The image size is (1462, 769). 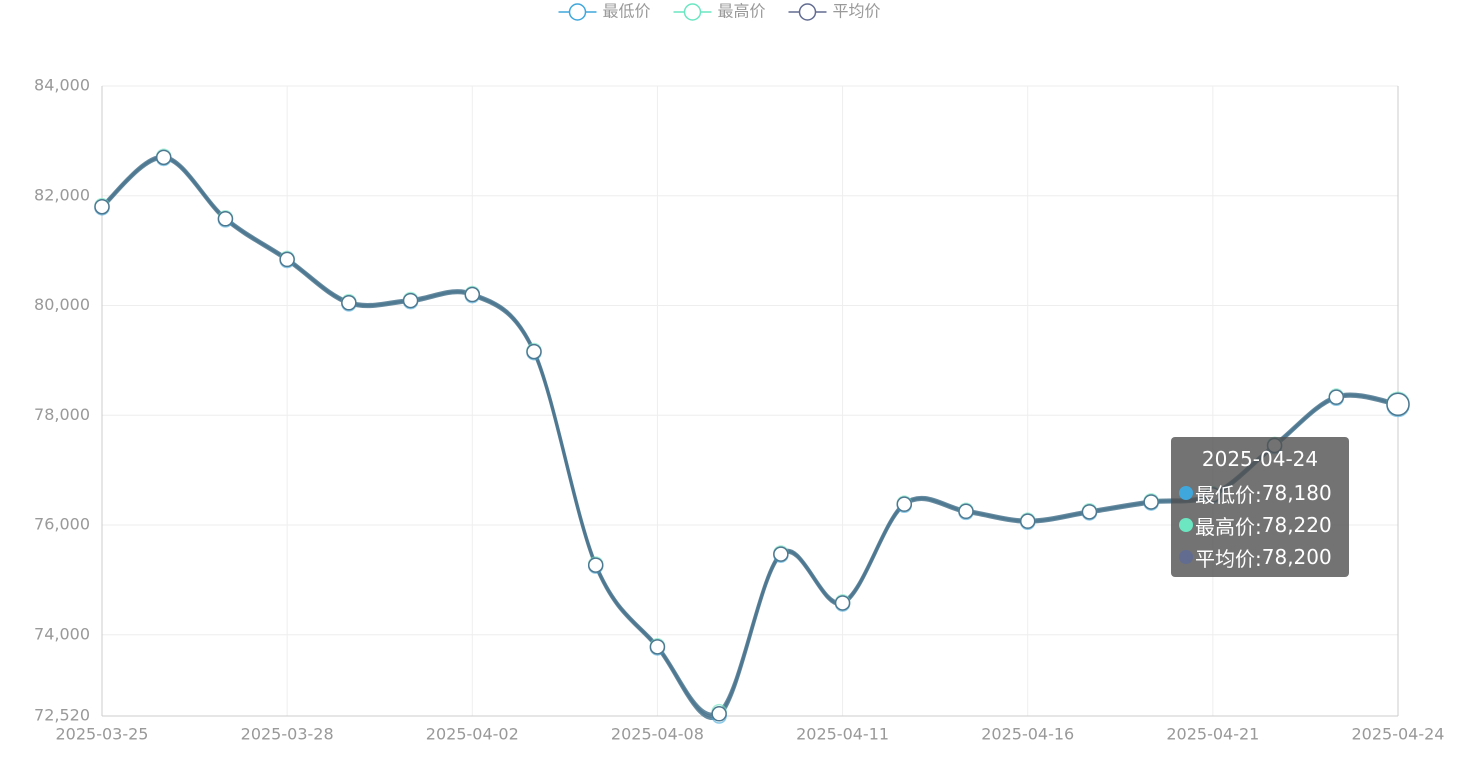 What do you see at coordinates (102, 734) in the screenshot?
I see `x-tick-label: 2025-03-25` at bounding box center [102, 734].